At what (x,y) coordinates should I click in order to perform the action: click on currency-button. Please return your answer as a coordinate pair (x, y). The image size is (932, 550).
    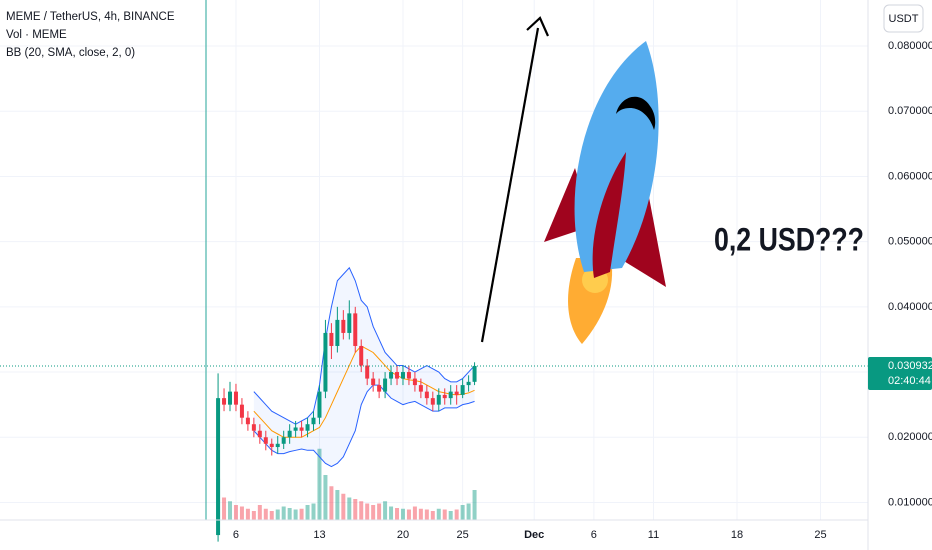
    Looking at the image, I should click on (903, 18).